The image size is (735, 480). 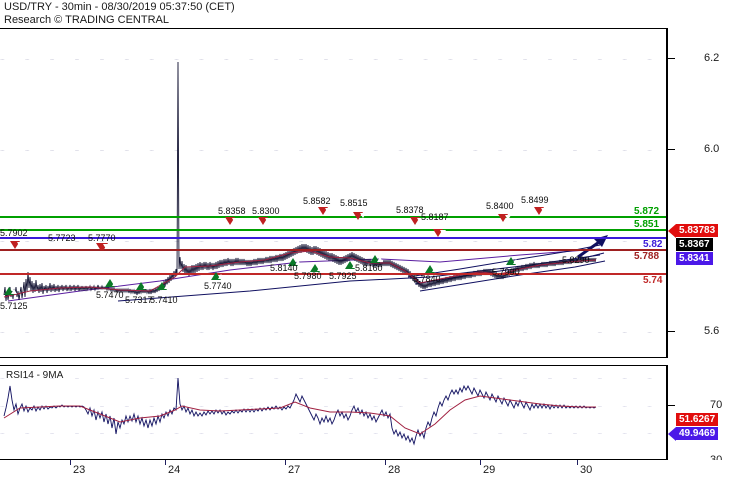 What do you see at coordinates (671, 405) in the screenshot?
I see `rsi-tick` at bounding box center [671, 405].